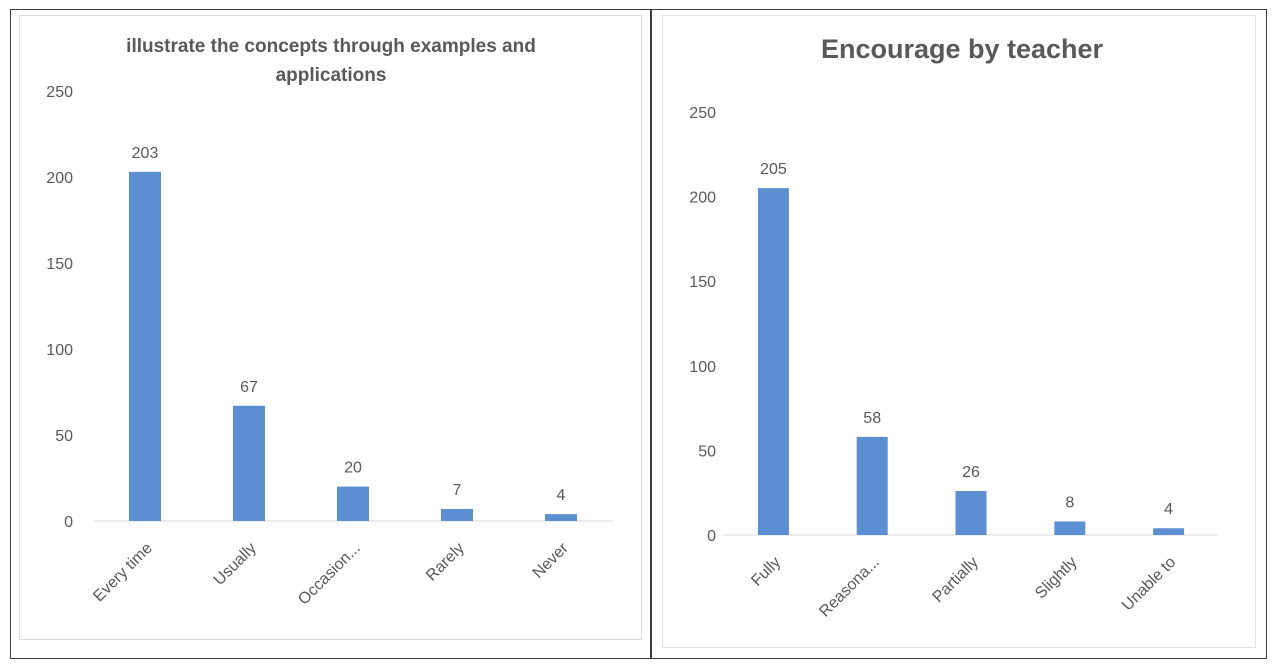  I want to click on data-label: 58, so click(872, 418).